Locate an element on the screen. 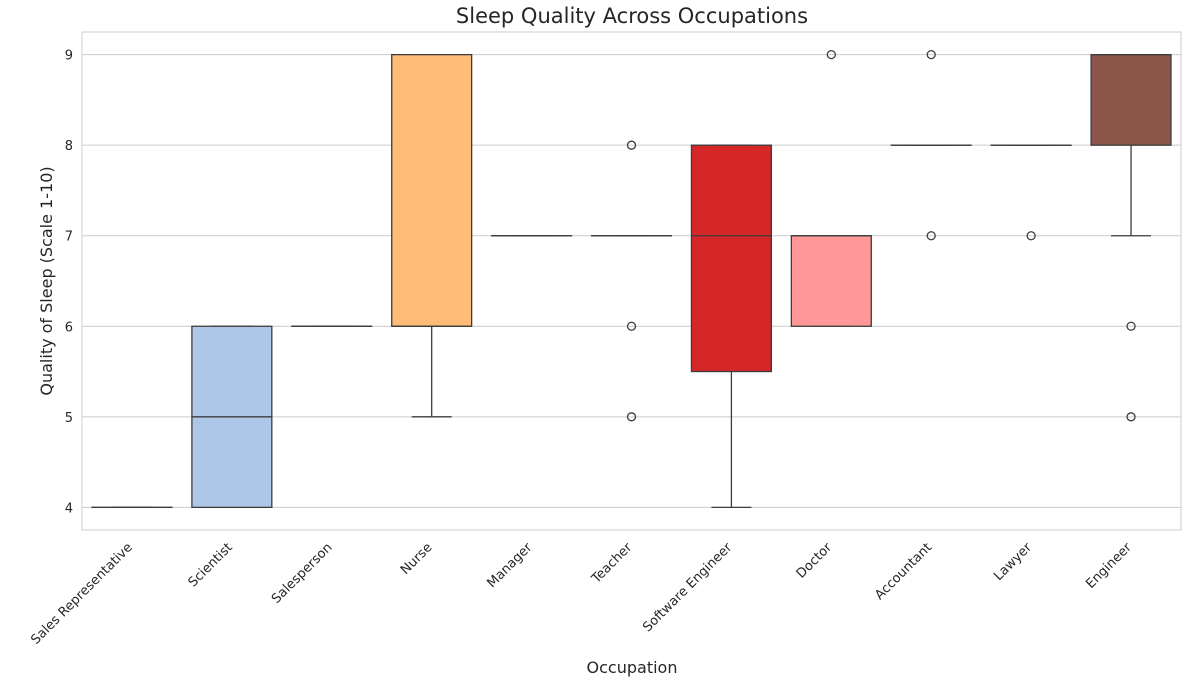  x-tick-label: Sales Representative is located at coordinates (81, 593).